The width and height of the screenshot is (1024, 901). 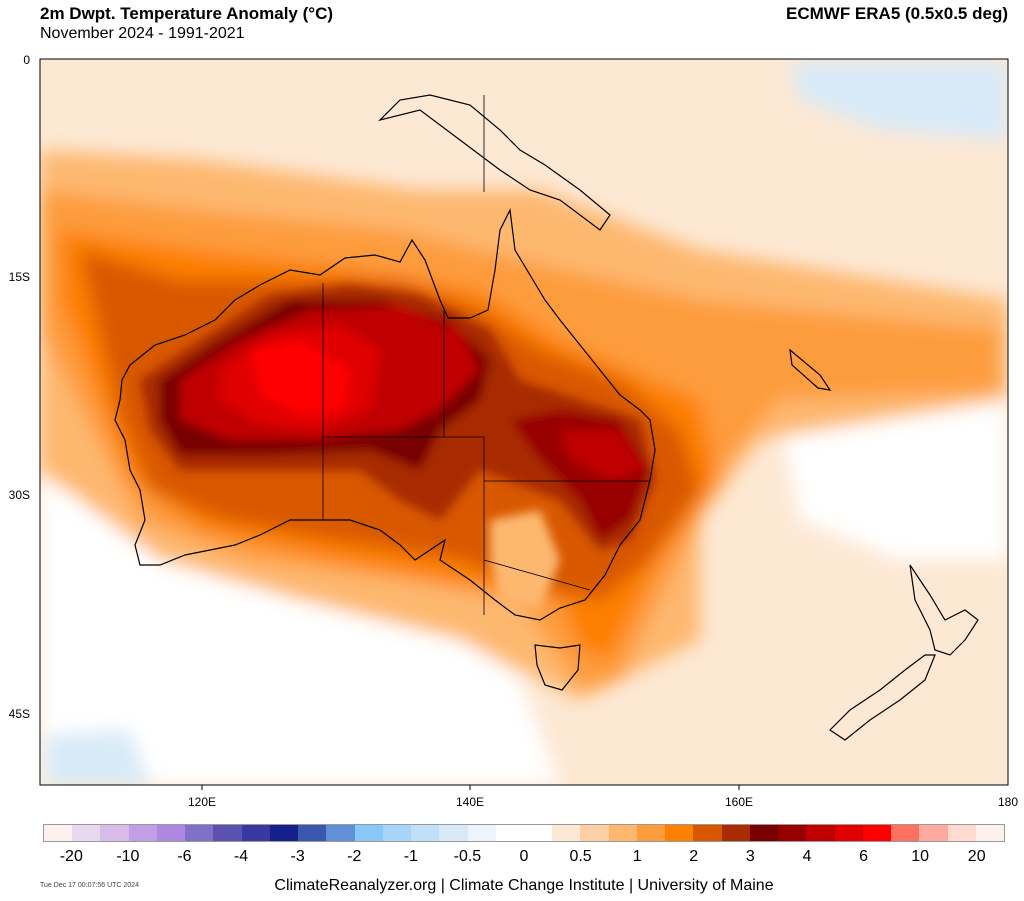 I want to click on lat-label-30s: 30S, so click(x=19, y=495).